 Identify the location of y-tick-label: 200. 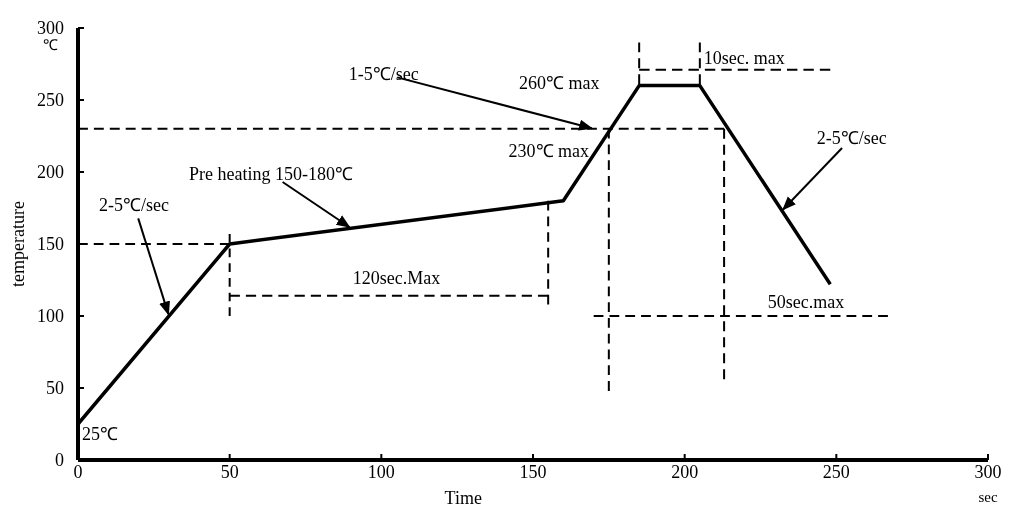
(50, 172).